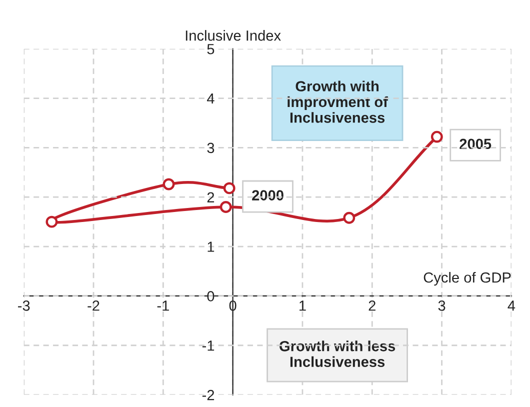 This screenshot has width=530, height=407. I want to click on y-tick-label: 2, so click(210, 197).